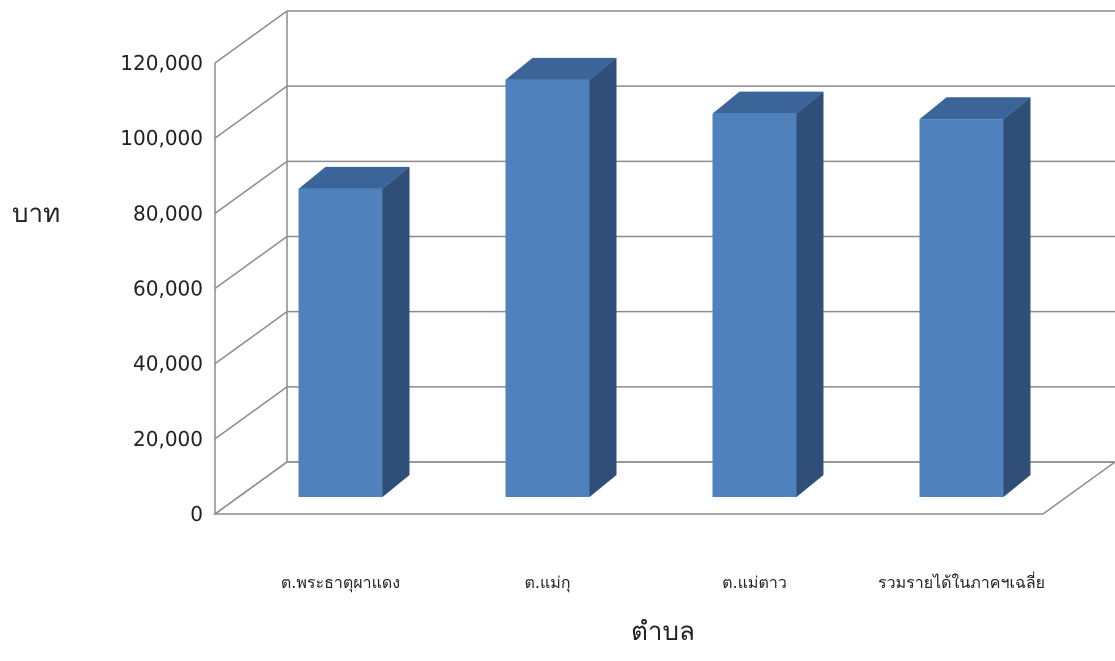  What do you see at coordinates (168, 213) in the screenshot?
I see `y-tick-label: 80,000` at bounding box center [168, 213].